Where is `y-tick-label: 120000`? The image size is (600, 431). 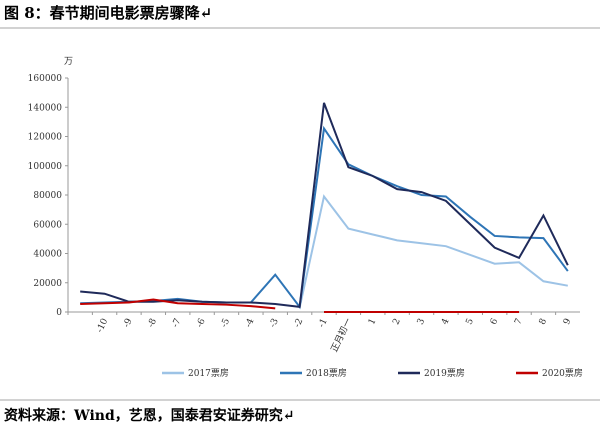
y-tick-label: 120000 is located at coordinates (45, 138).